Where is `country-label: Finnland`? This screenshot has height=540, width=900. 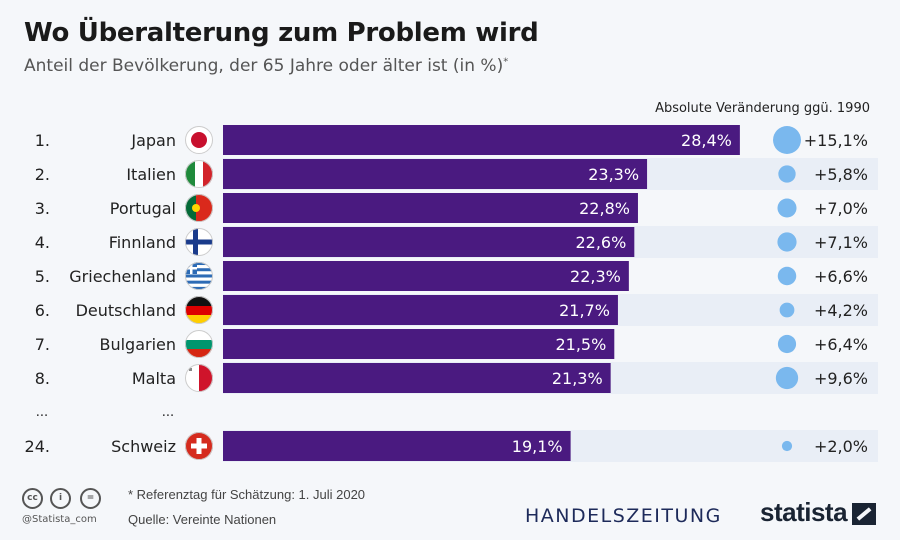 country-label: Finnland is located at coordinates (142, 242).